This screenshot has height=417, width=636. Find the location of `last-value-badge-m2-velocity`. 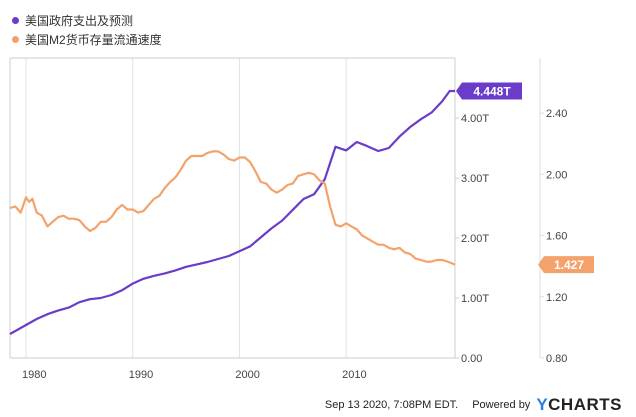

last-value-badge-m2-velocity is located at coordinates (566, 265).